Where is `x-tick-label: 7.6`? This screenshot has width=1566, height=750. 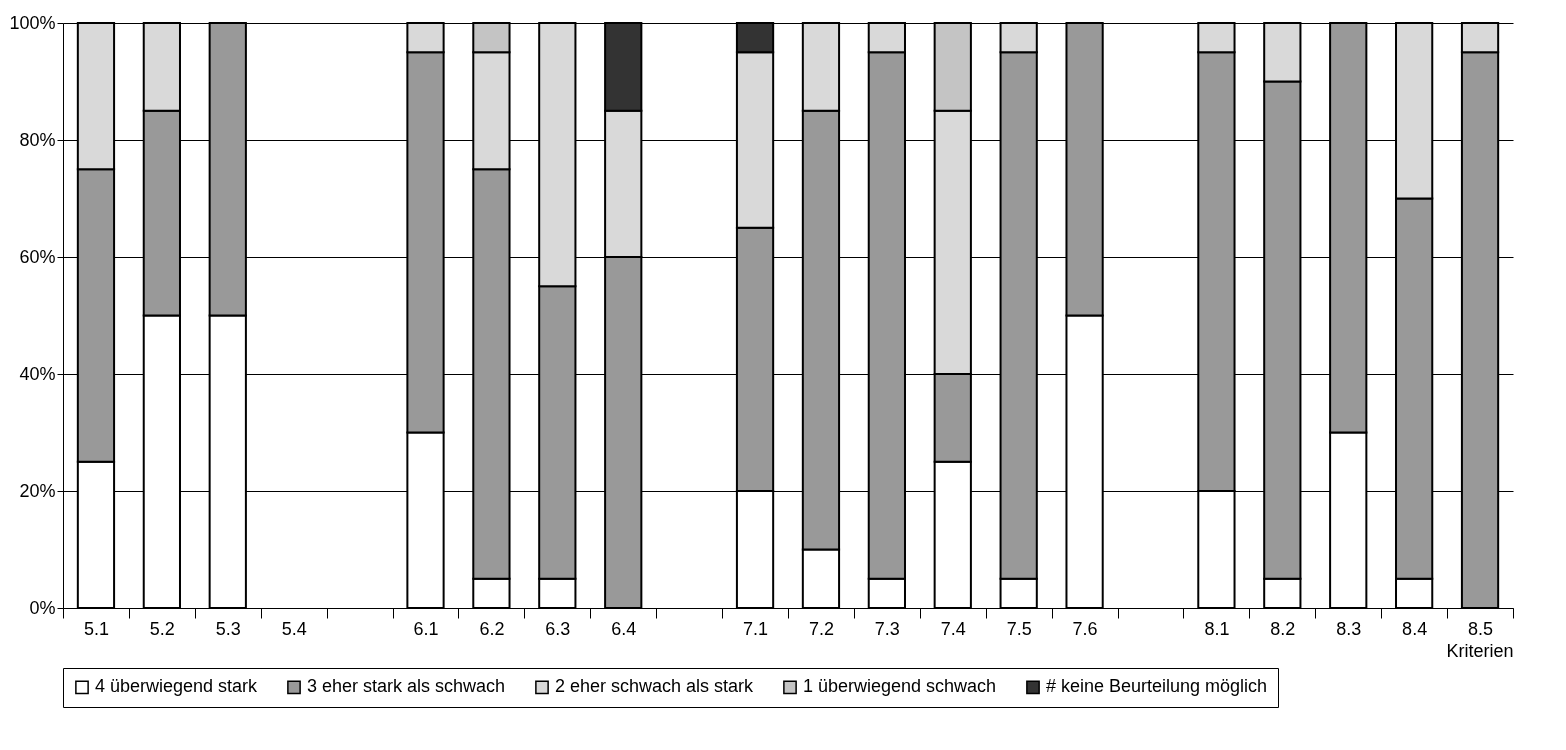
x-tick-label: 7.6 is located at coordinates (1085, 628).